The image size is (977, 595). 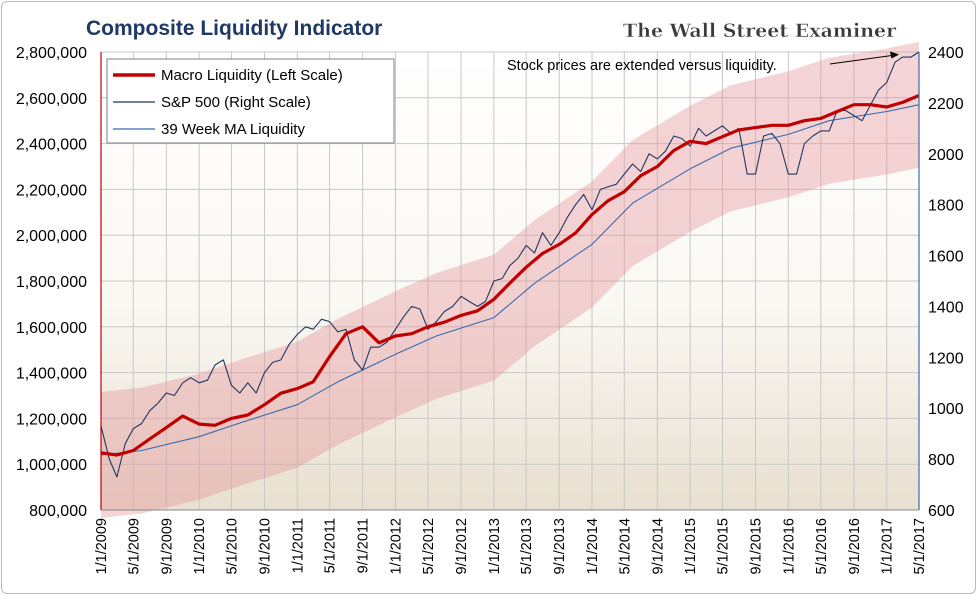 What do you see at coordinates (822, 546) in the screenshot?
I see `x-tick-label: 5/1/2016` at bounding box center [822, 546].